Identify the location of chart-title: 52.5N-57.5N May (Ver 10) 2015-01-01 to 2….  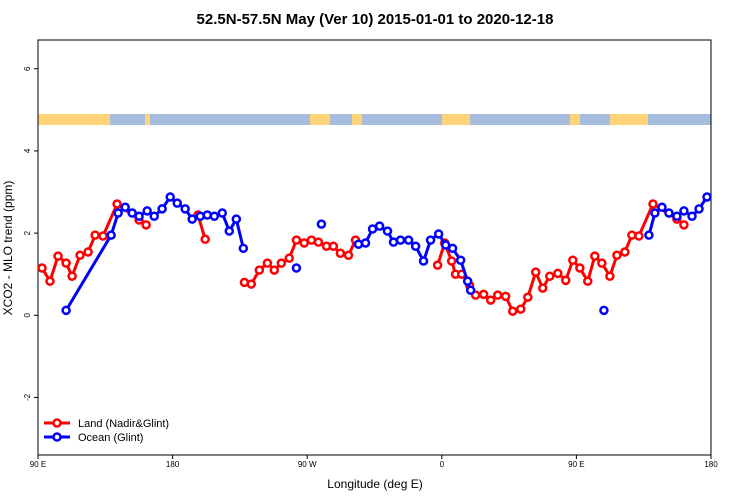
(375, 19).